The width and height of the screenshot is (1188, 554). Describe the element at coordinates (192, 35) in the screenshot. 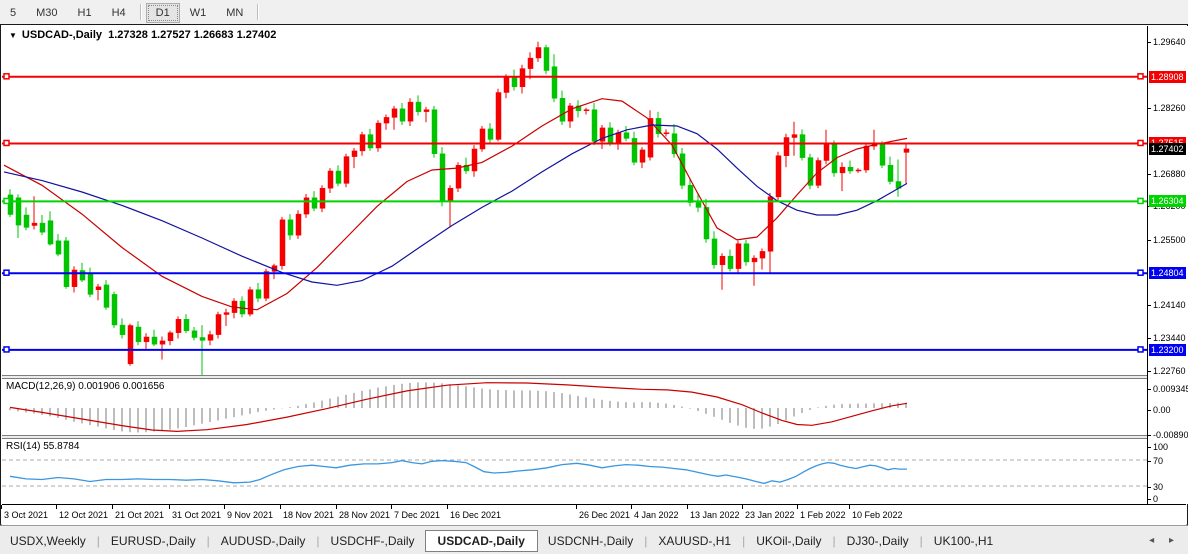

I see `chart-ohlc-values: 1.27328 1.27527 1.26683 1.27402` at that location.